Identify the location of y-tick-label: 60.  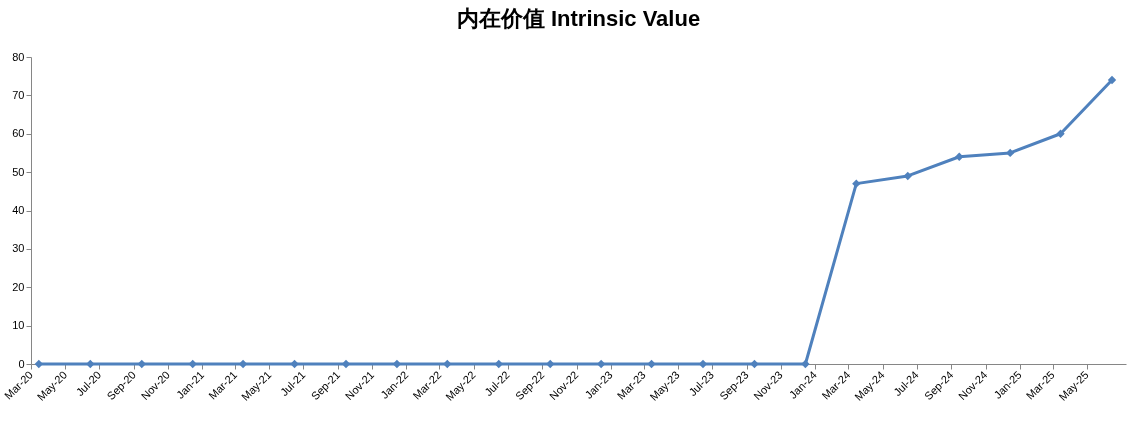
(18, 133).